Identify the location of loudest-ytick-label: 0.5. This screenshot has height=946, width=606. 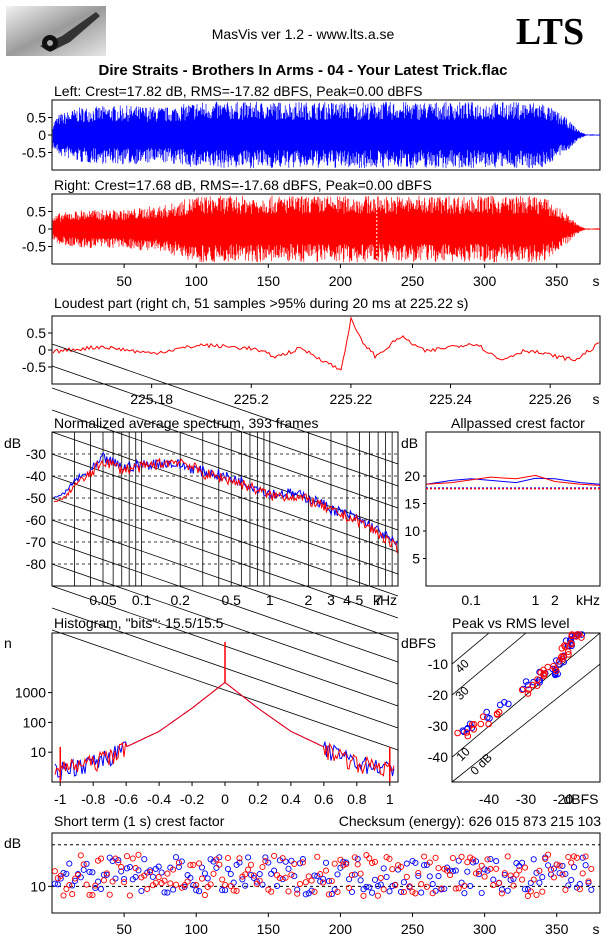
(37, 333).